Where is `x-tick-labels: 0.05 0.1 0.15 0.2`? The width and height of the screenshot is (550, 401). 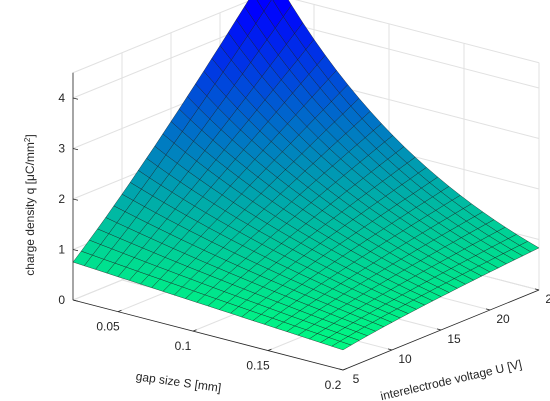 x-tick-labels: 0.05 0.1 0.15 0.2 is located at coordinates (218, 356).